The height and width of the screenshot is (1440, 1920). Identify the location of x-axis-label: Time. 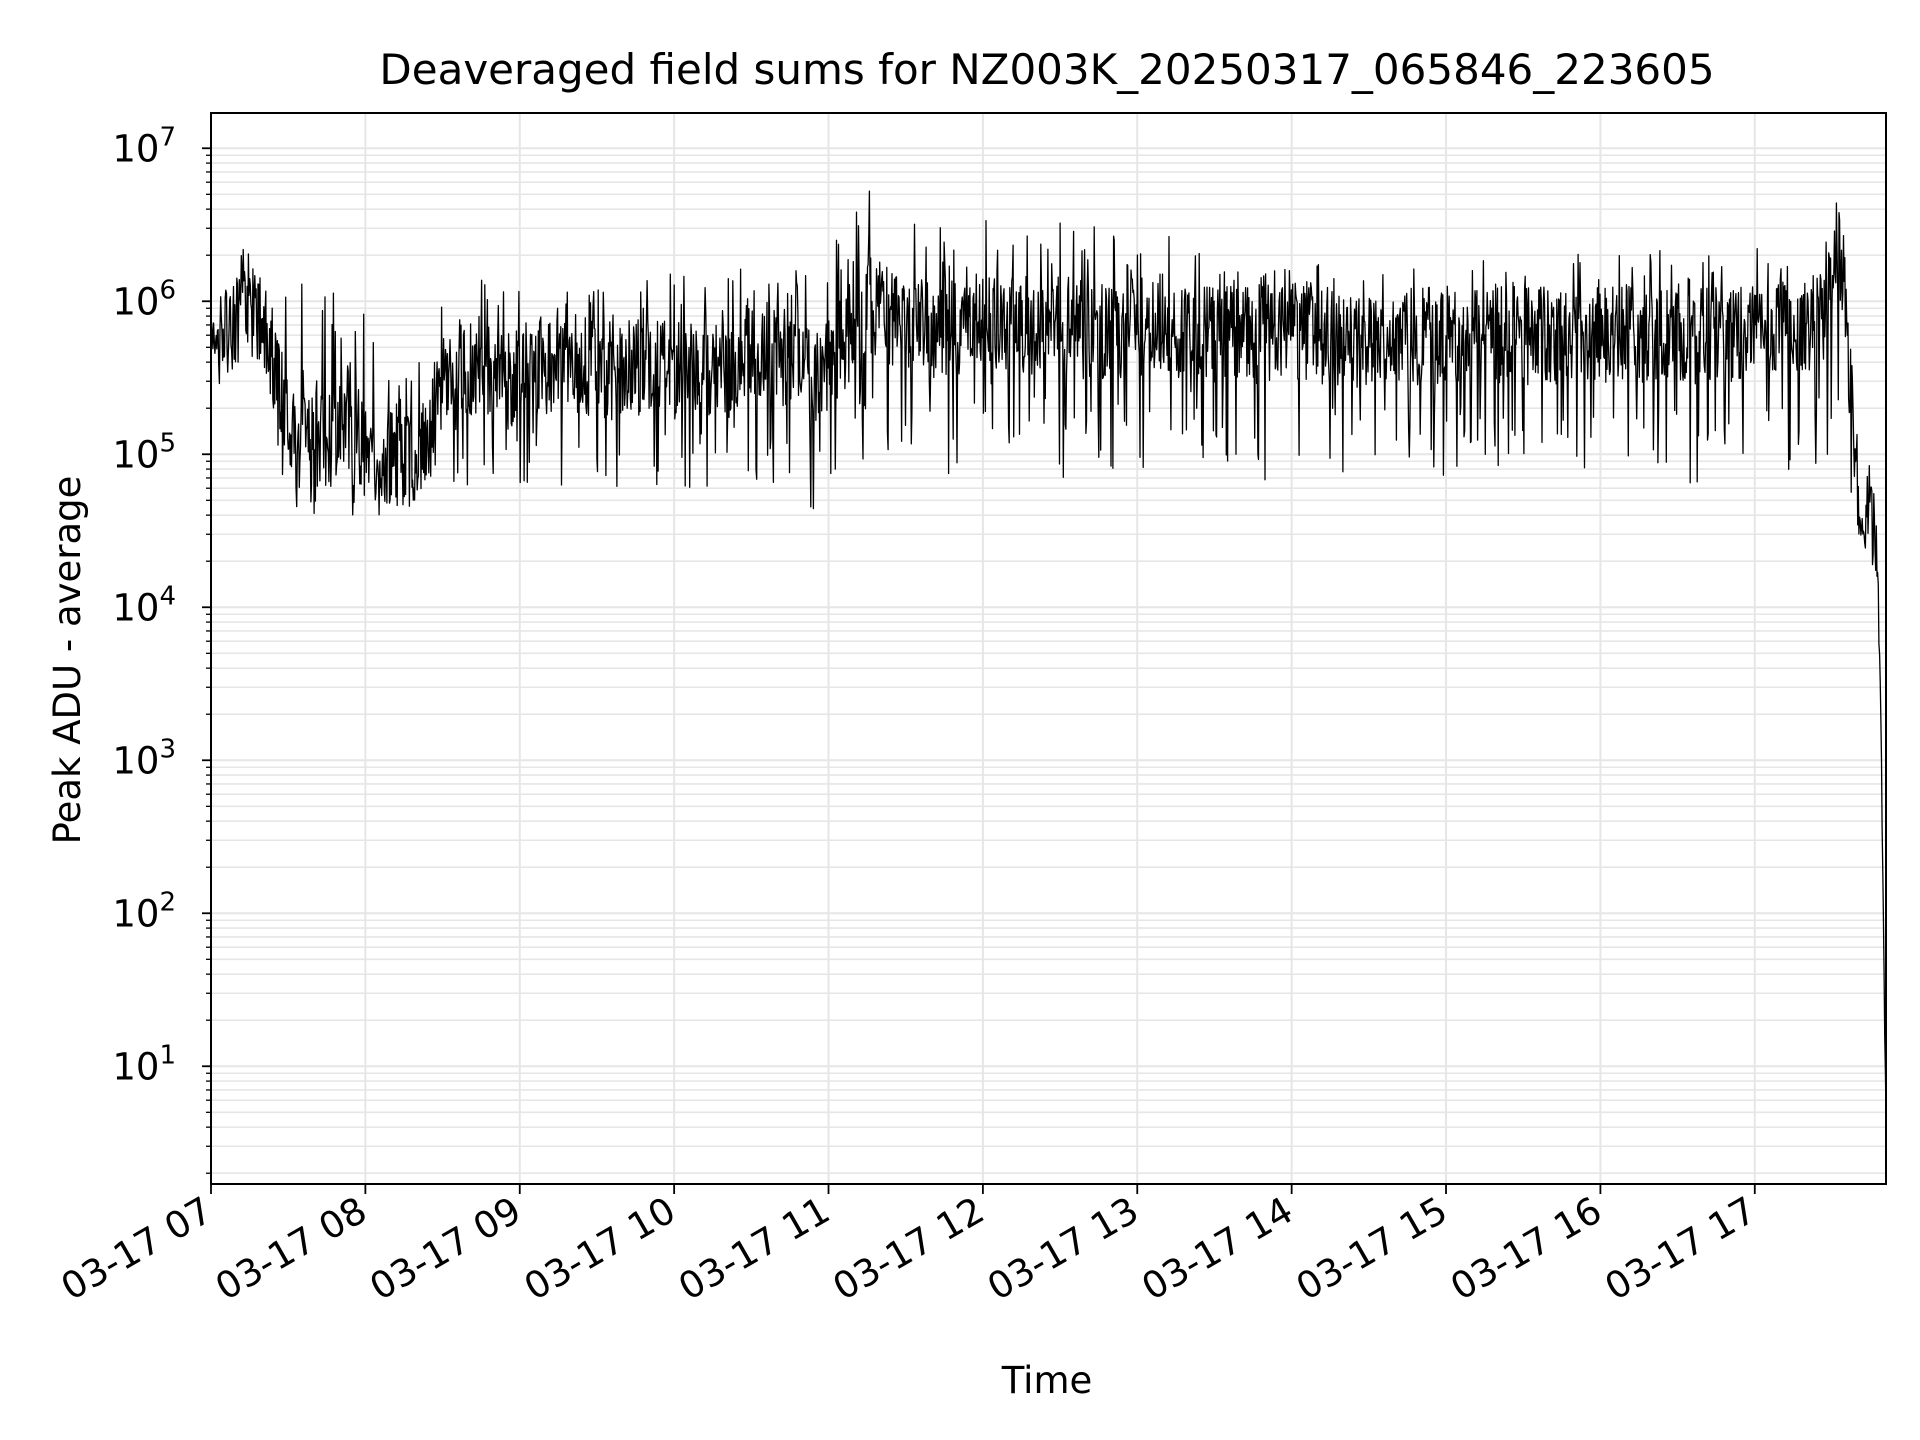
(1047, 1380).